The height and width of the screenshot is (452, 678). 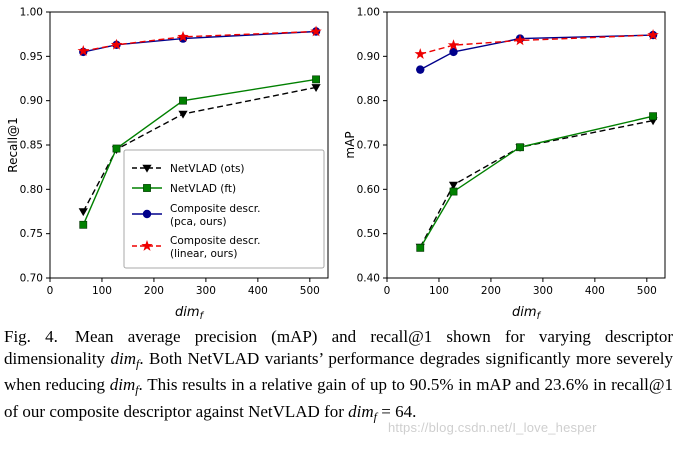 I want to click on legend-label: NetVLAD (ots), so click(x=207, y=169).